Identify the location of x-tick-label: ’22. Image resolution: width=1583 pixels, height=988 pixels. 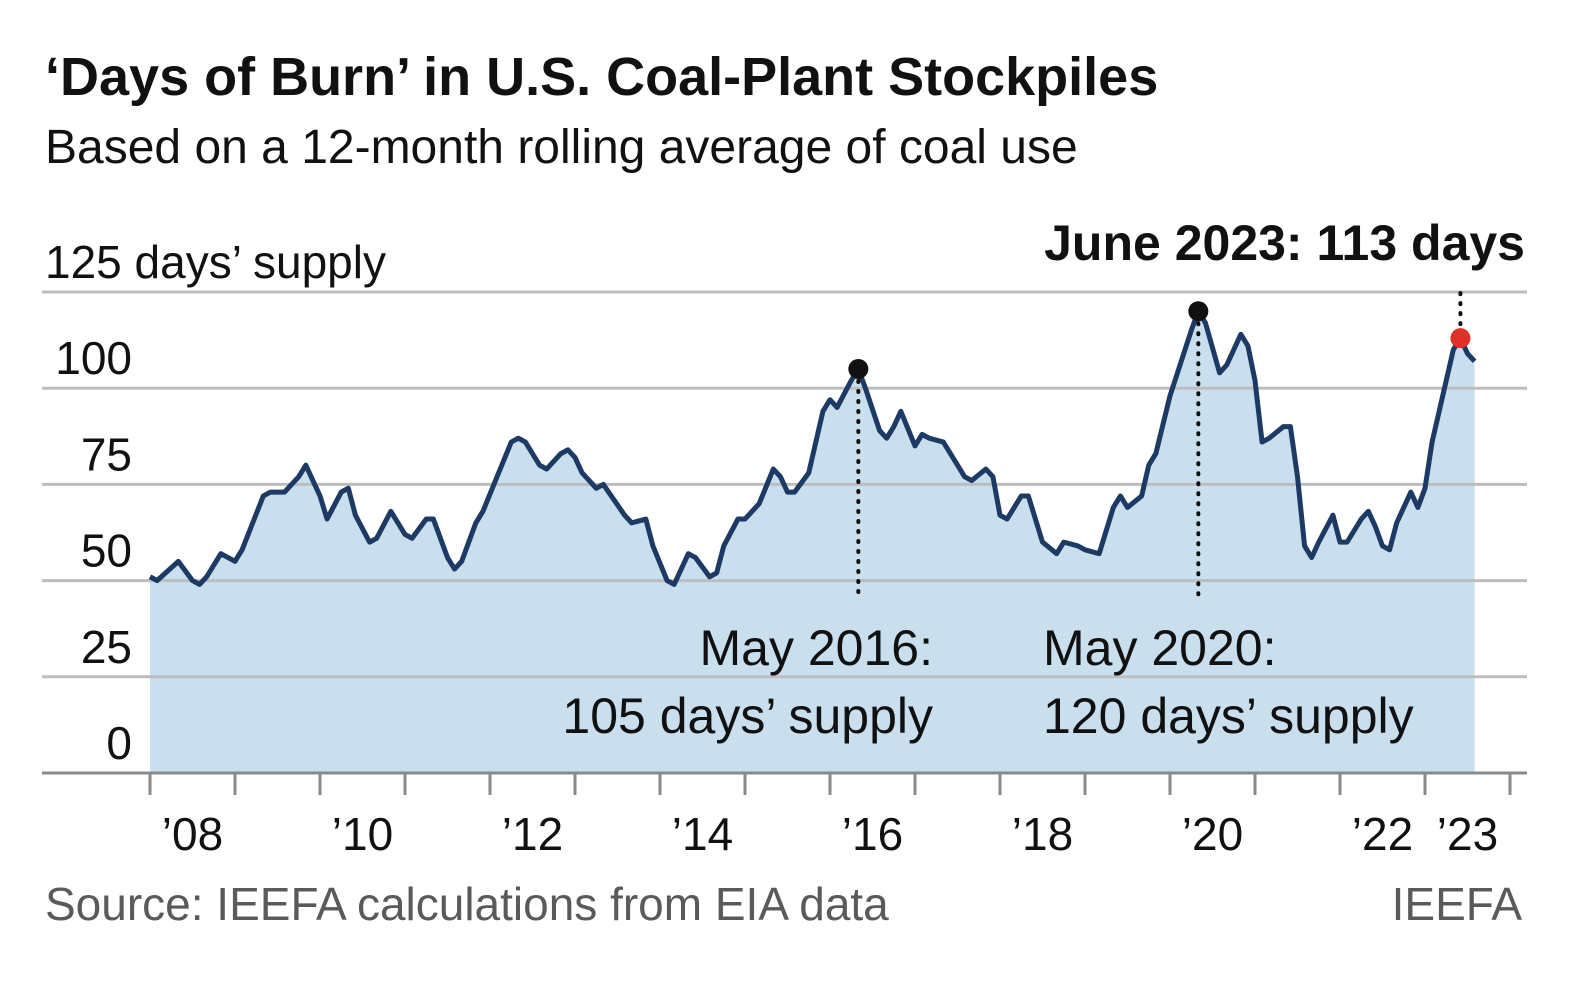
(1382, 834).